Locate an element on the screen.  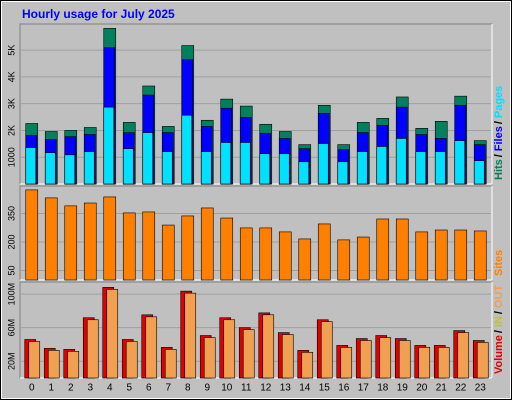
y-tick-label: 100M is located at coordinates (11, 294).